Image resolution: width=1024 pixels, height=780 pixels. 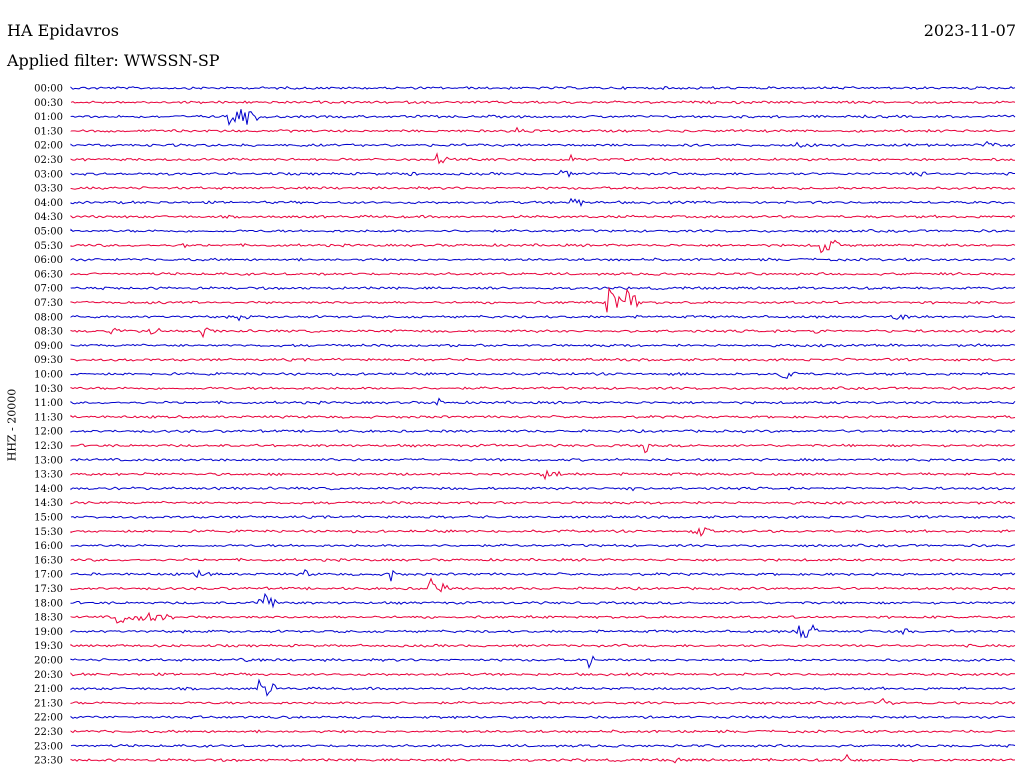 What do you see at coordinates (48, 160) in the screenshot?
I see `row-time-label: 02:30` at bounding box center [48, 160].